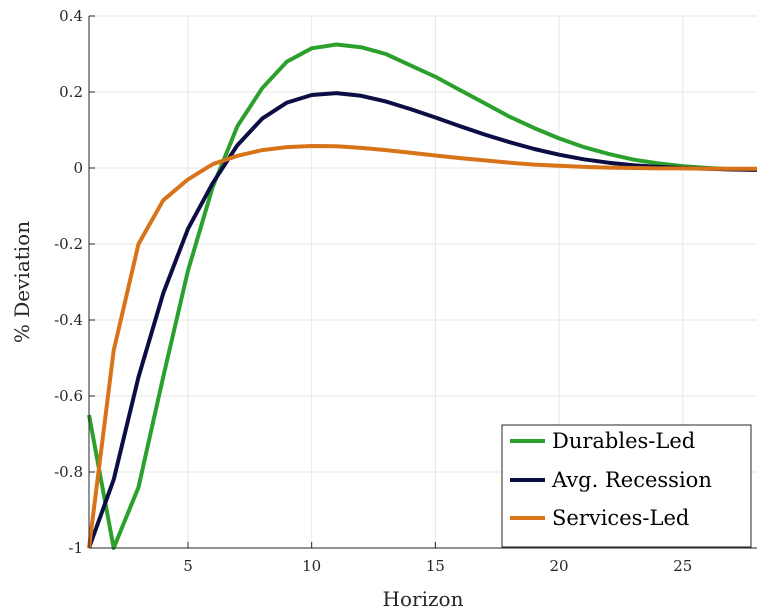 The image size is (759, 613). What do you see at coordinates (71, 92) in the screenshot?
I see `y-tick-label: 0.2` at bounding box center [71, 92].